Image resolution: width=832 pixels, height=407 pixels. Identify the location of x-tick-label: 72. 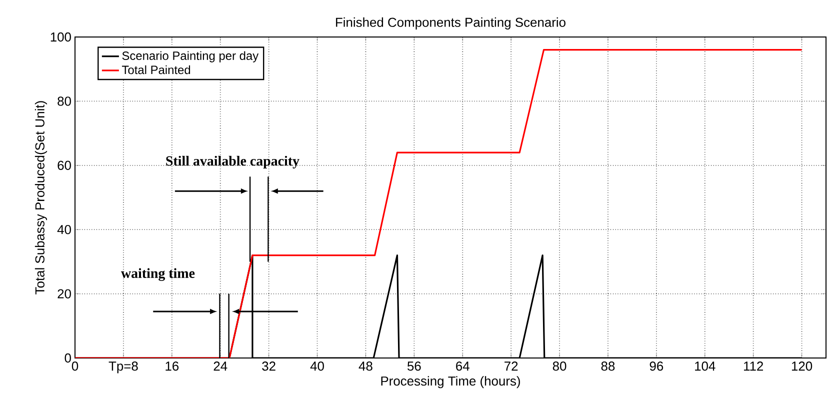
(511, 366).